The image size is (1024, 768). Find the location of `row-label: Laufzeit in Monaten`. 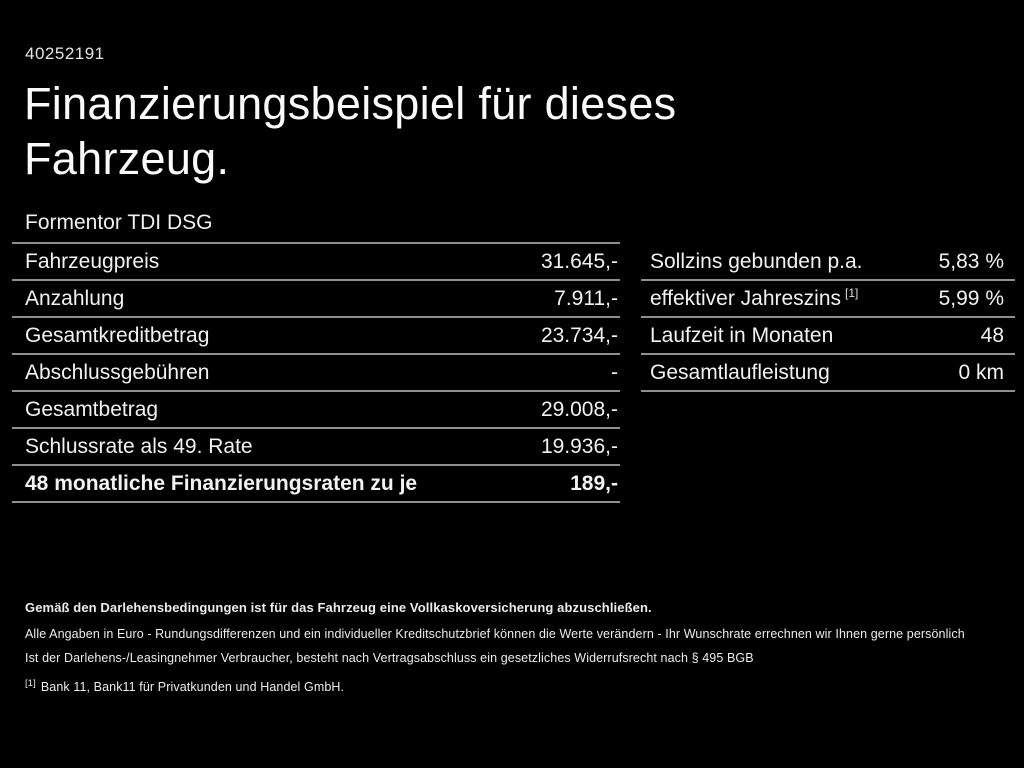

row-label: Laufzeit in Monaten is located at coordinates (742, 335).